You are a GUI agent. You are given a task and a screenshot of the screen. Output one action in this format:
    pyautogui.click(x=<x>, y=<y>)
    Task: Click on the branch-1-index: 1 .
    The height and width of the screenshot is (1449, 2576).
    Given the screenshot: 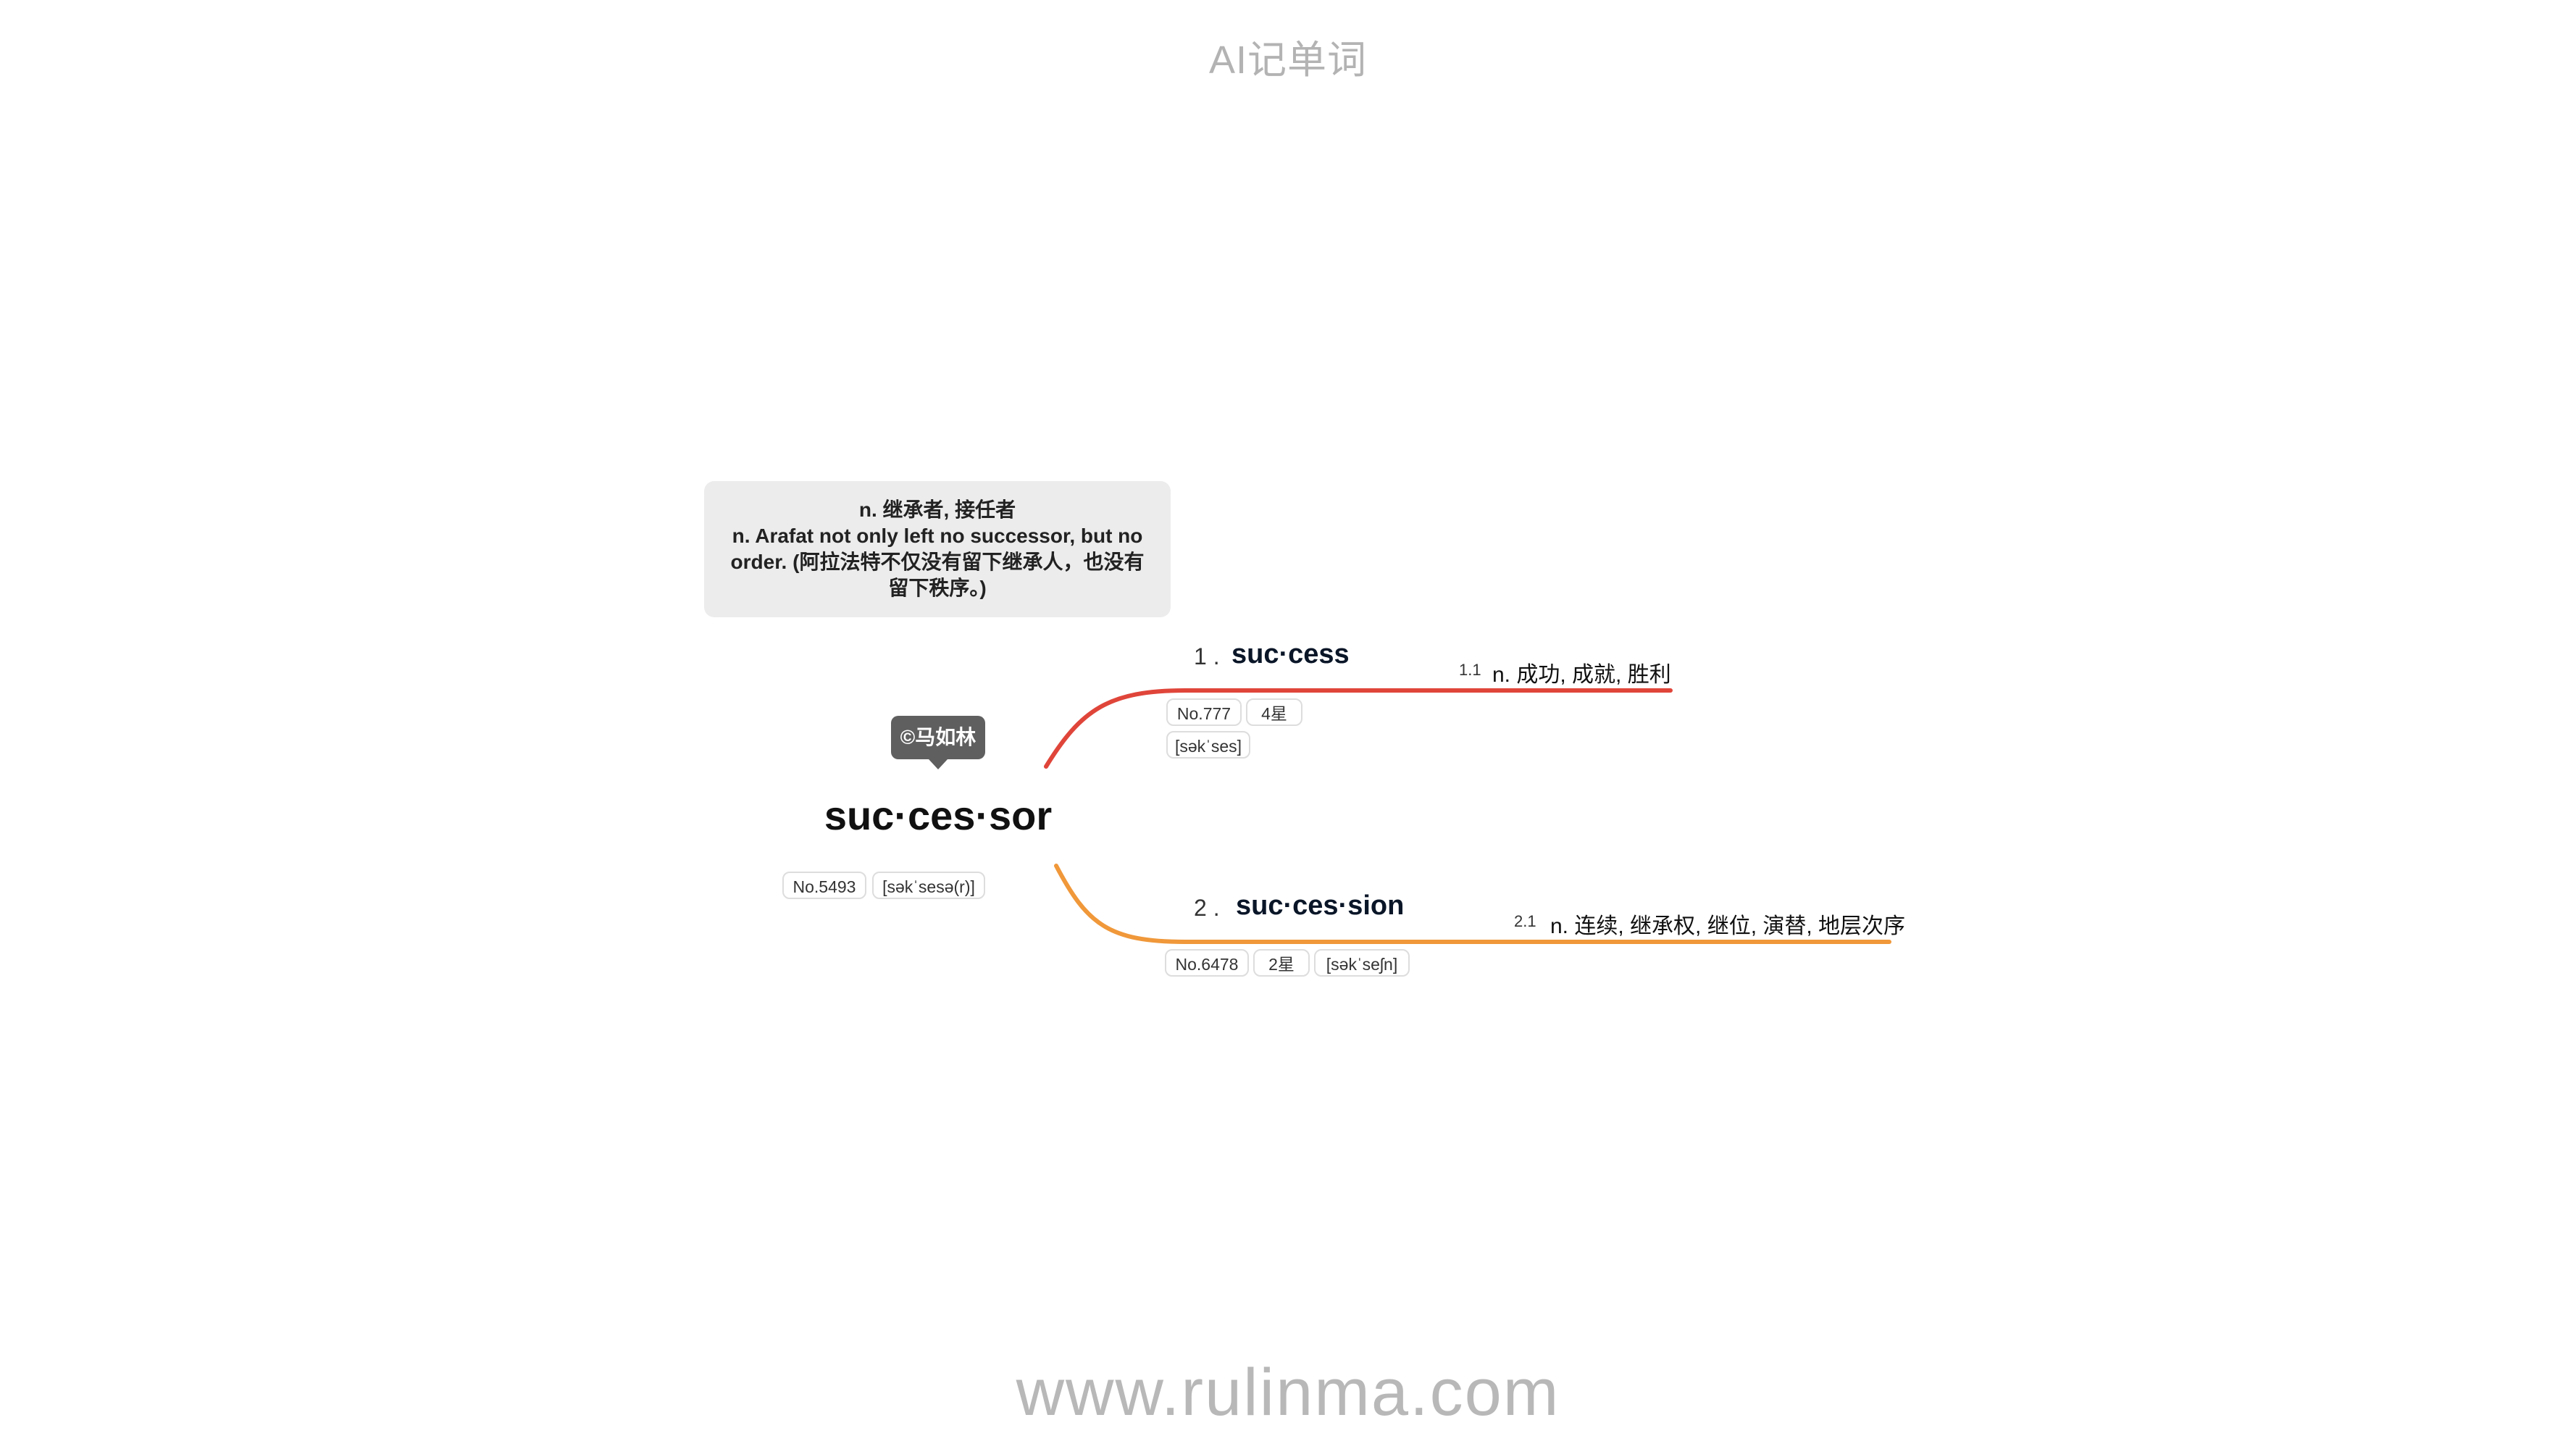 What is the action you would take?
    pyautogui.click(x=1207, y=656)
    